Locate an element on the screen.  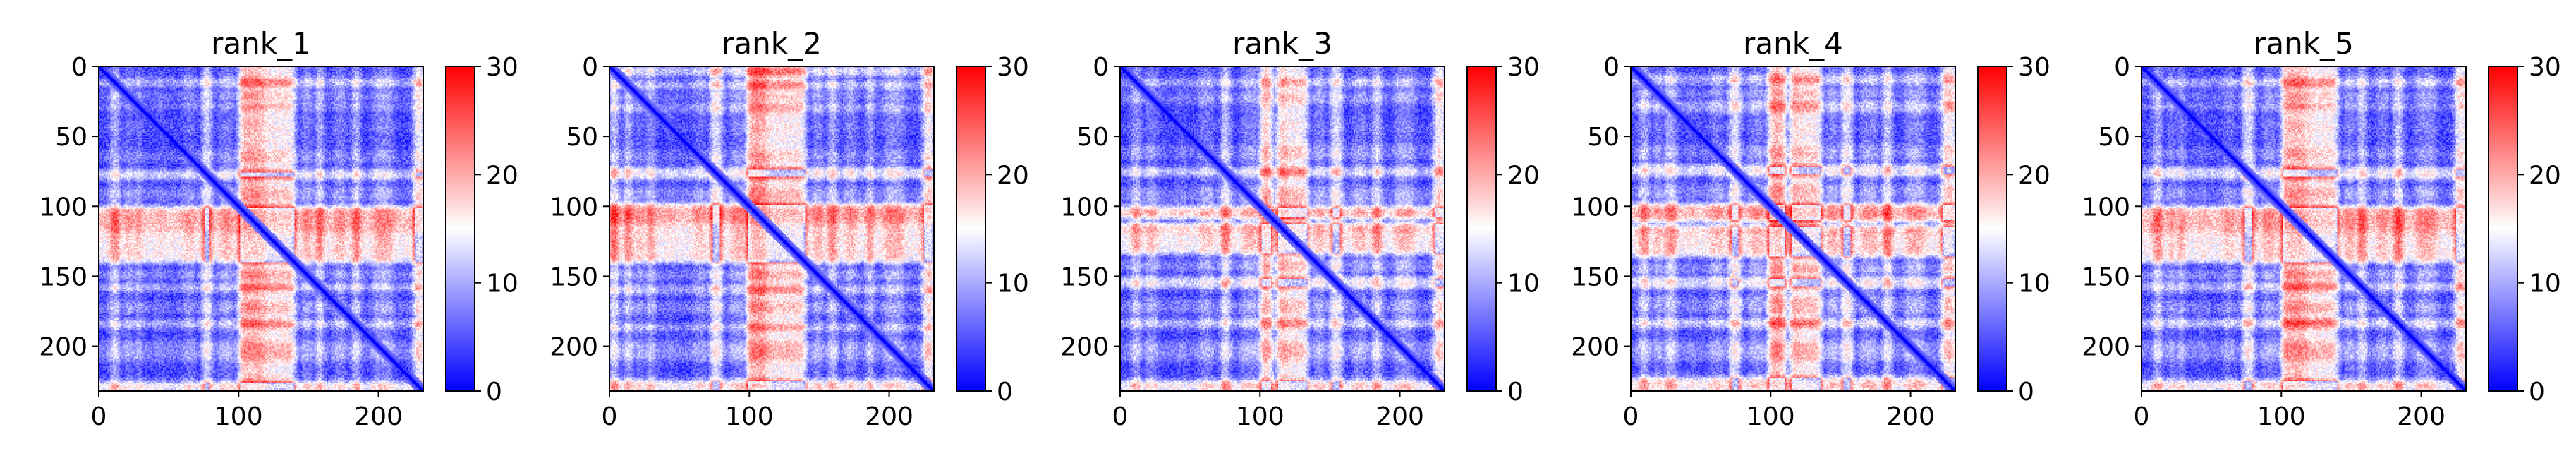
chart-title: rank_4 is located at coordinates (1793, 43).